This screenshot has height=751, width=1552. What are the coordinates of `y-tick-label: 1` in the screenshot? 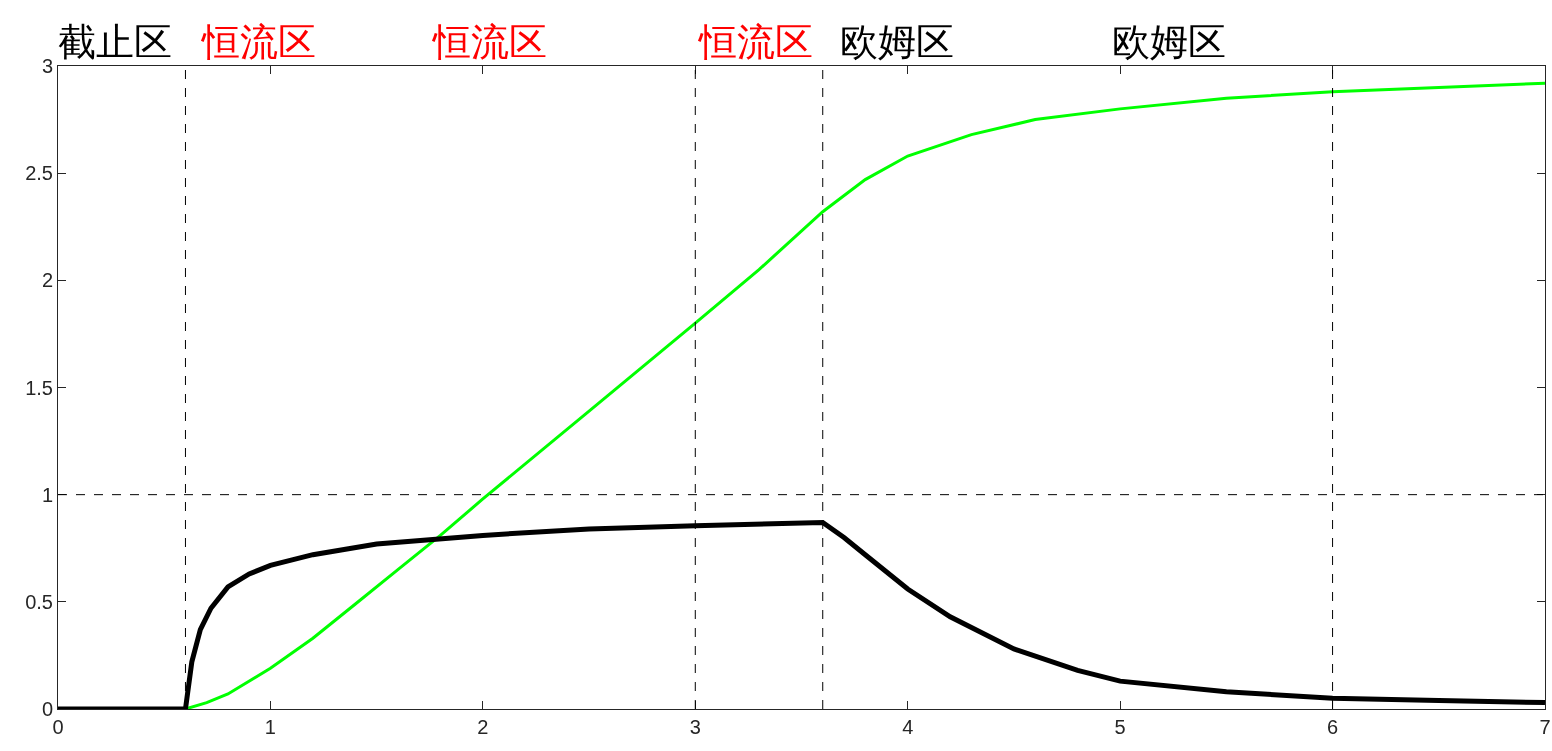 It's located at (47, 494).